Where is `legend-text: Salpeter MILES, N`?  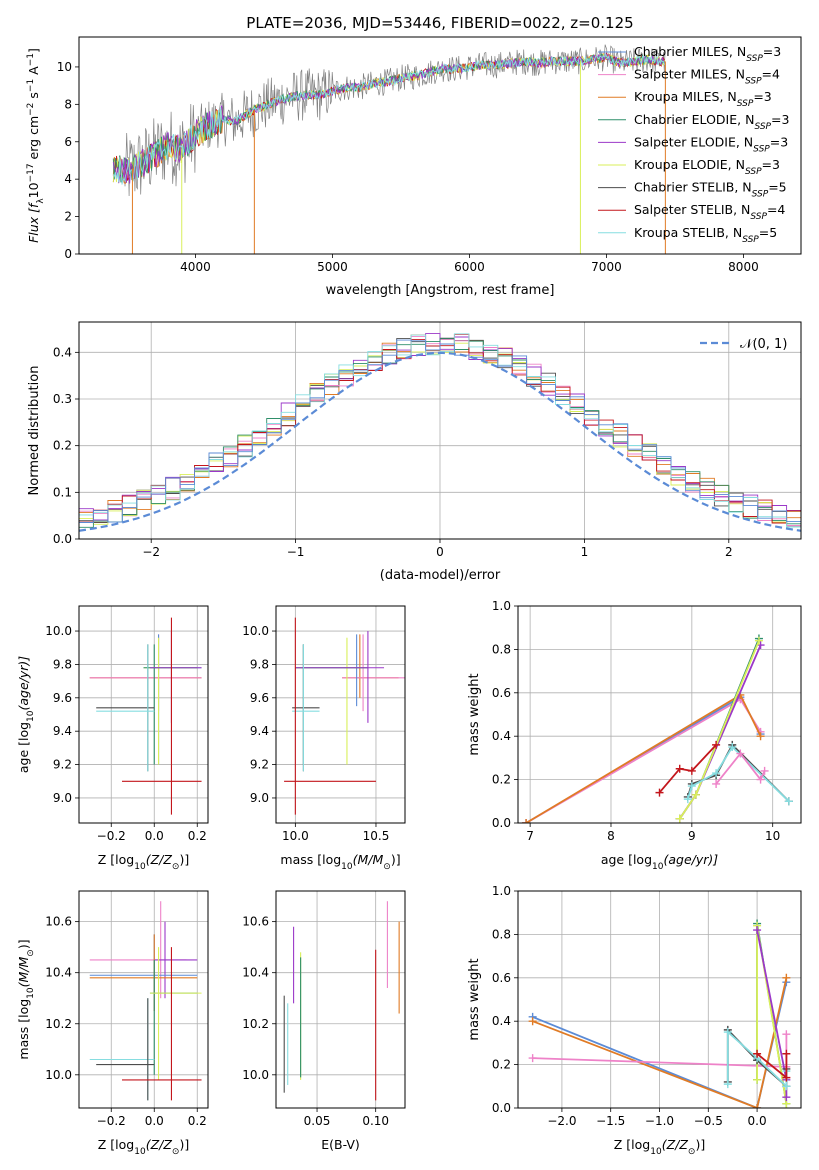 legend-text: Salpeter MILES, N is located at coordinates (689, 74).